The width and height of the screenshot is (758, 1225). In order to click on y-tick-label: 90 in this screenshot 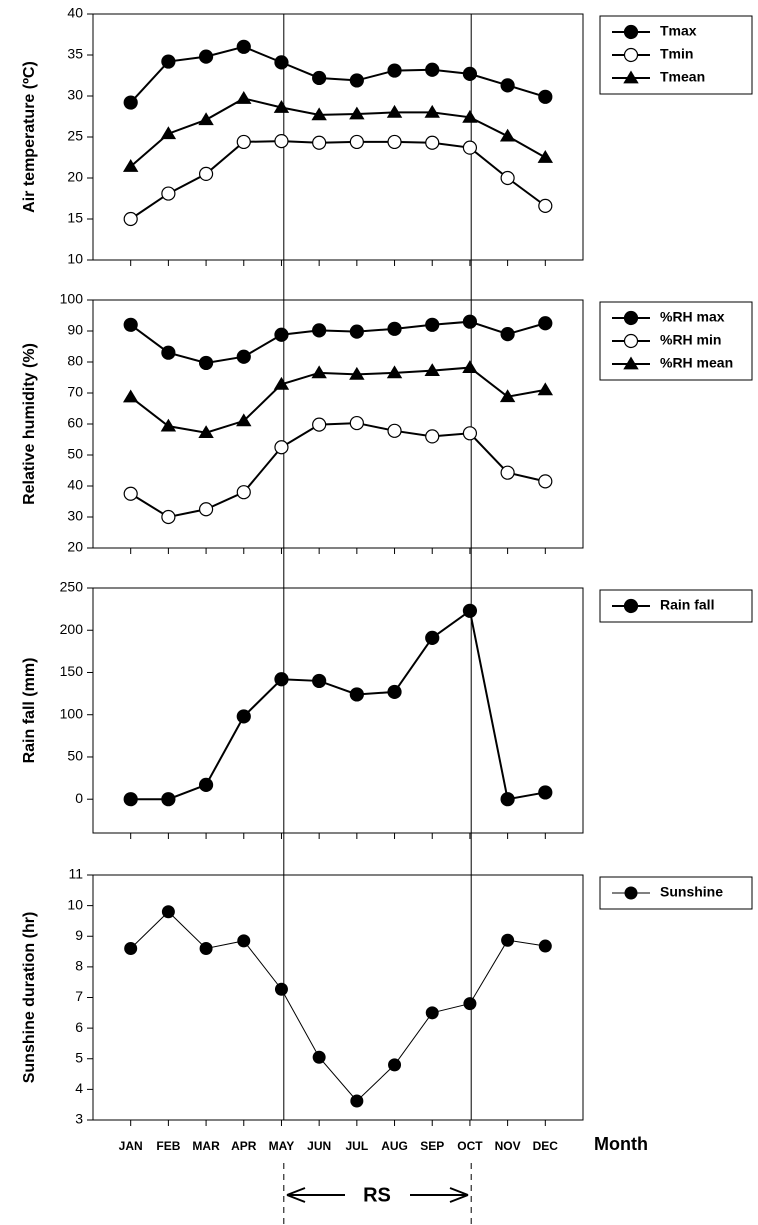, I will do `click(75, 330)`.